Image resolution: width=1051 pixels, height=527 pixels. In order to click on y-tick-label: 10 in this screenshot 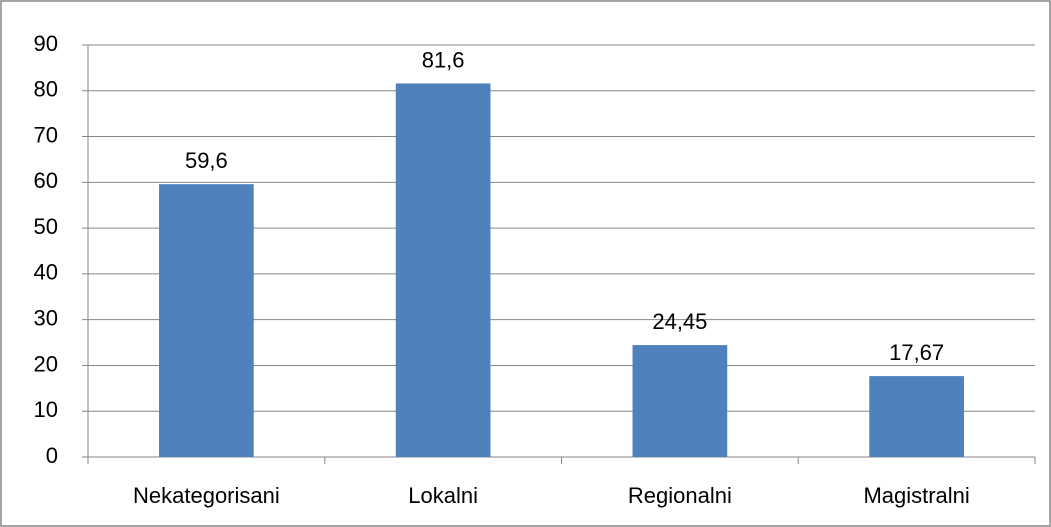, I will do `click(46, 409)`.